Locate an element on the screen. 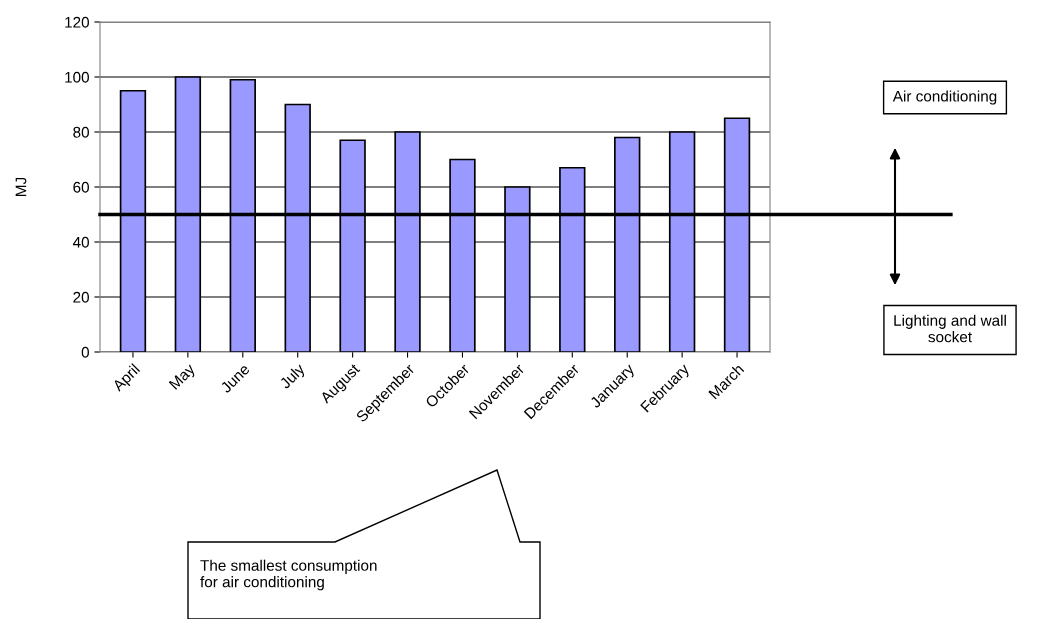 The height and width of the screenshot is (619, 1060). x-tick-label: July is located at coordinates (293, 377).